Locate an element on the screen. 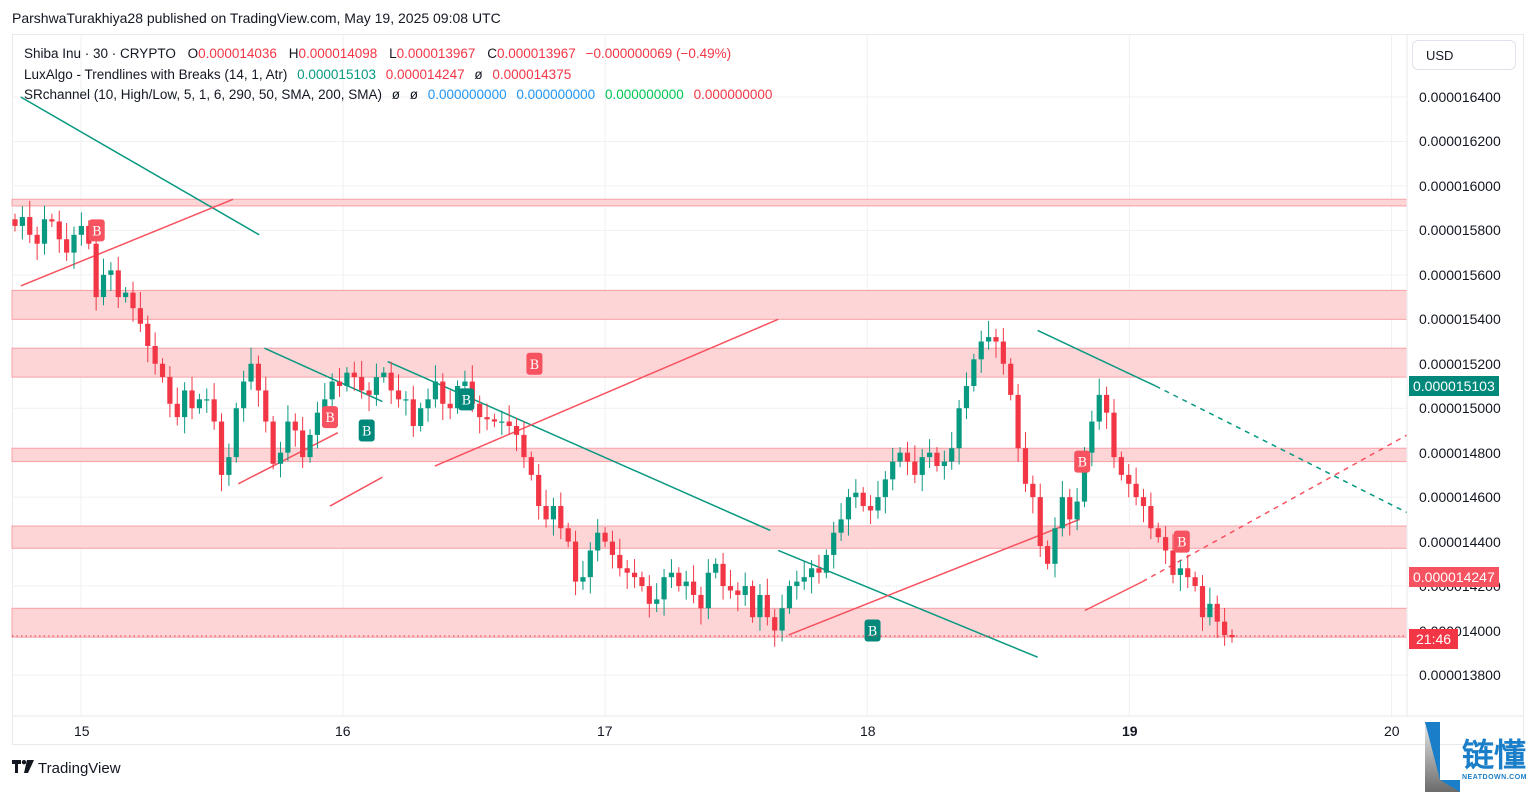 This screenshot has width=1536, height=797. tradingview-logo: TradingView is located at coordinates (66, 768).